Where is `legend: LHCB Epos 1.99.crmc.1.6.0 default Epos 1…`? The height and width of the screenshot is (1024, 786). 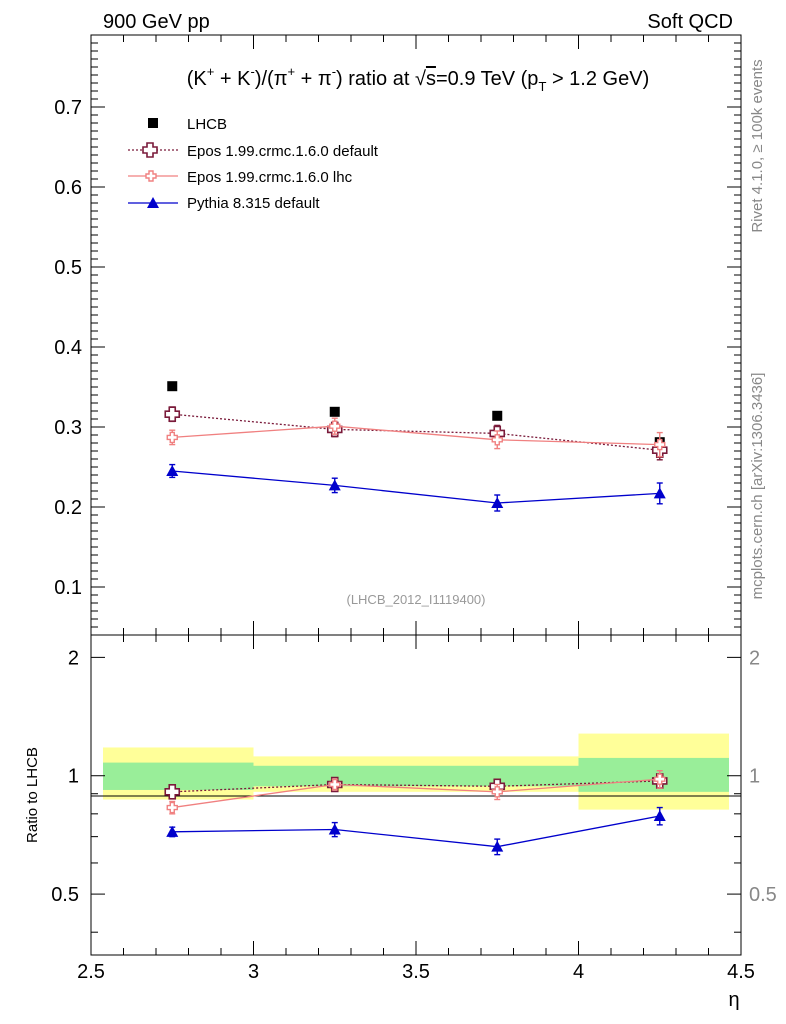
legend: LHCB Epos 1.99.crmc.1.6.0 default Epos 1… is located at coordinates (253, 164).